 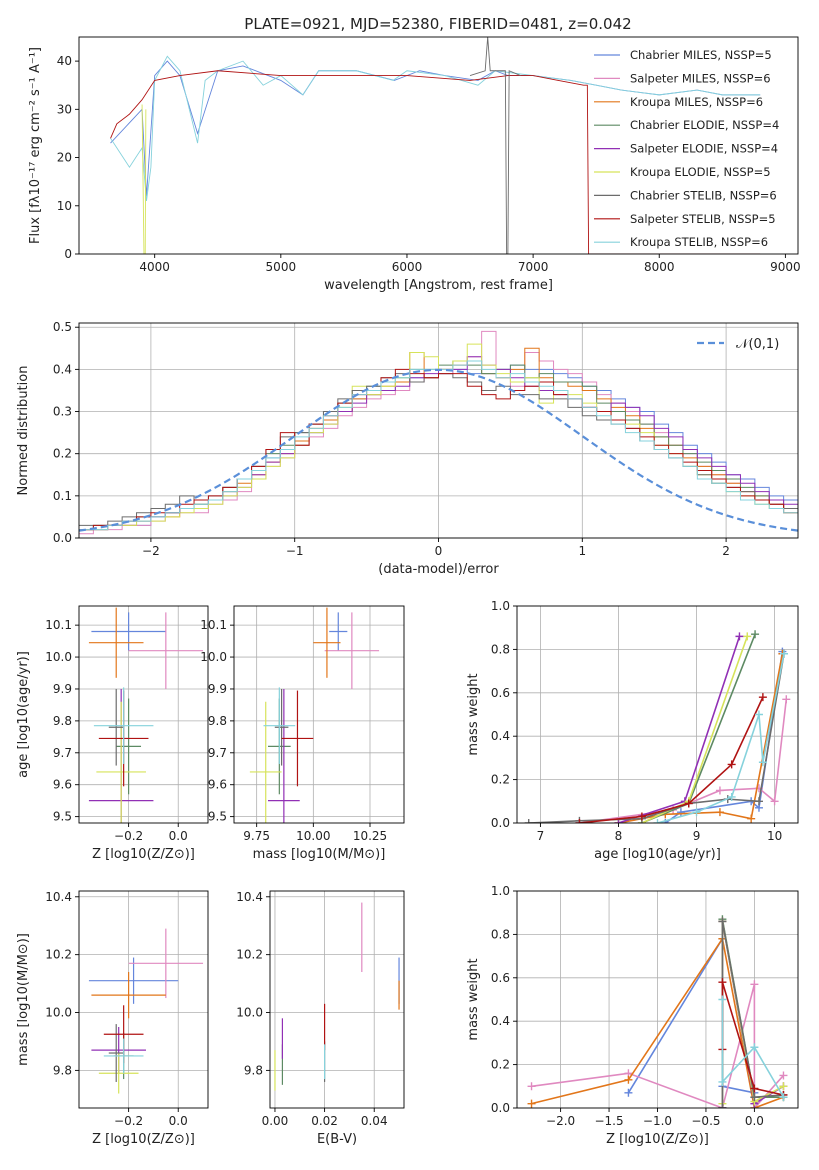 What do you see at coordinates (785, 267) in the screenshot?
I see `x-tick-label: 9000` at bounding box center [785, 267].